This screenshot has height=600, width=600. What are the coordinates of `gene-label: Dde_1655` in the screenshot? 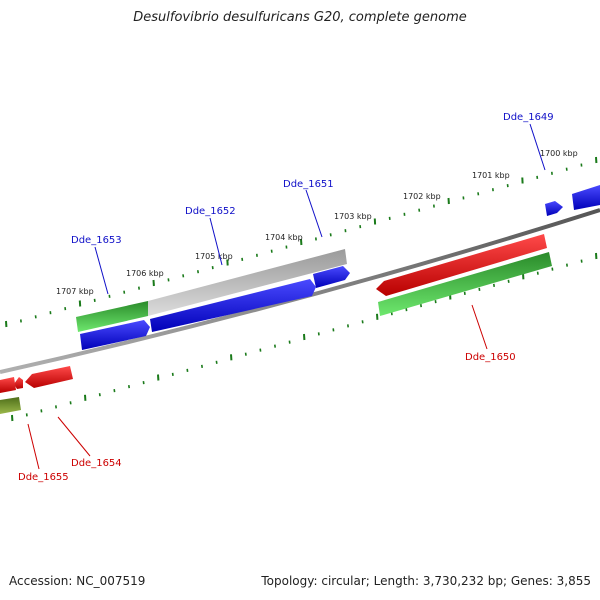 It's located at (43, 477).